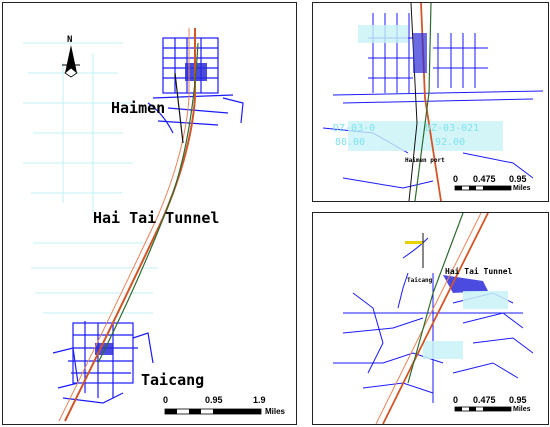 This screenshot has width=550, height=427. I want to click on inset-top-scale-bar, so click(483, 188).